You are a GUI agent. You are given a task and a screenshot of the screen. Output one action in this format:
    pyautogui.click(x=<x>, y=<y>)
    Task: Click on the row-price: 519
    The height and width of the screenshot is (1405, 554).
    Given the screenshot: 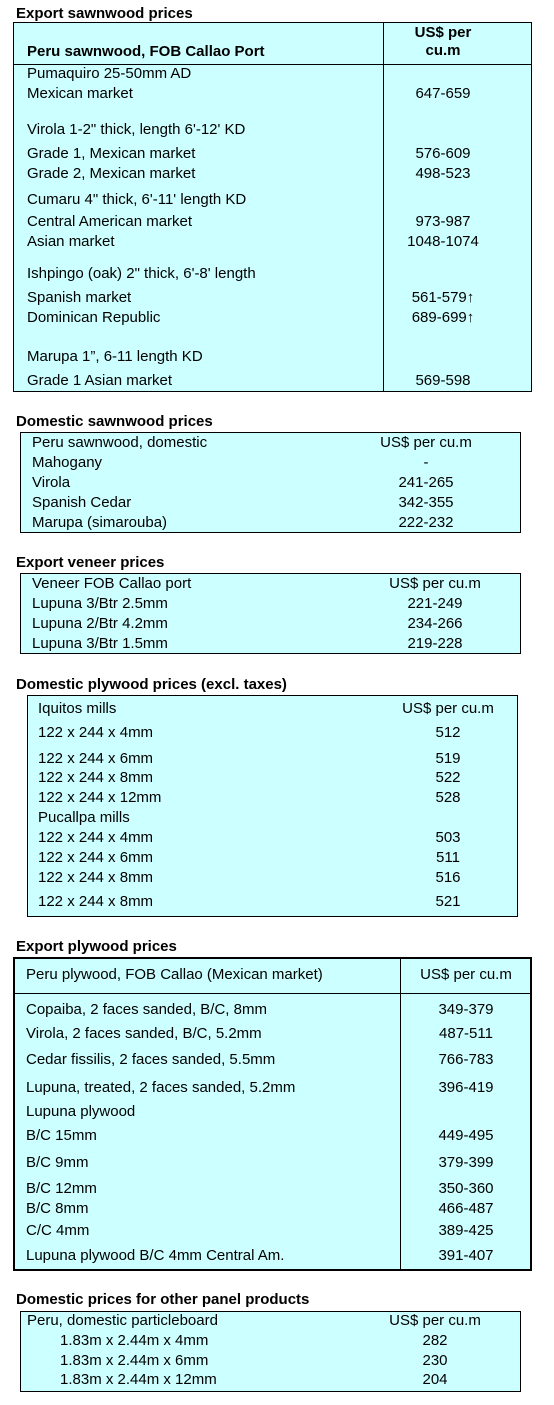 What is the action you would take?
    pyautogui.click(x=448, y=758)
    